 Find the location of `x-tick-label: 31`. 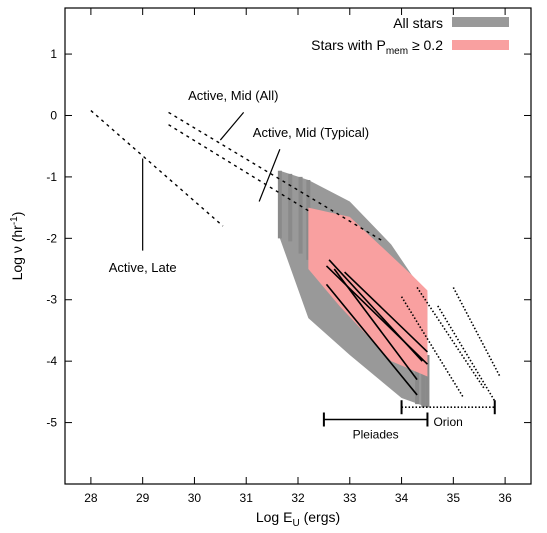

x-tick-label: 31 is located at coordinates (247, 498).